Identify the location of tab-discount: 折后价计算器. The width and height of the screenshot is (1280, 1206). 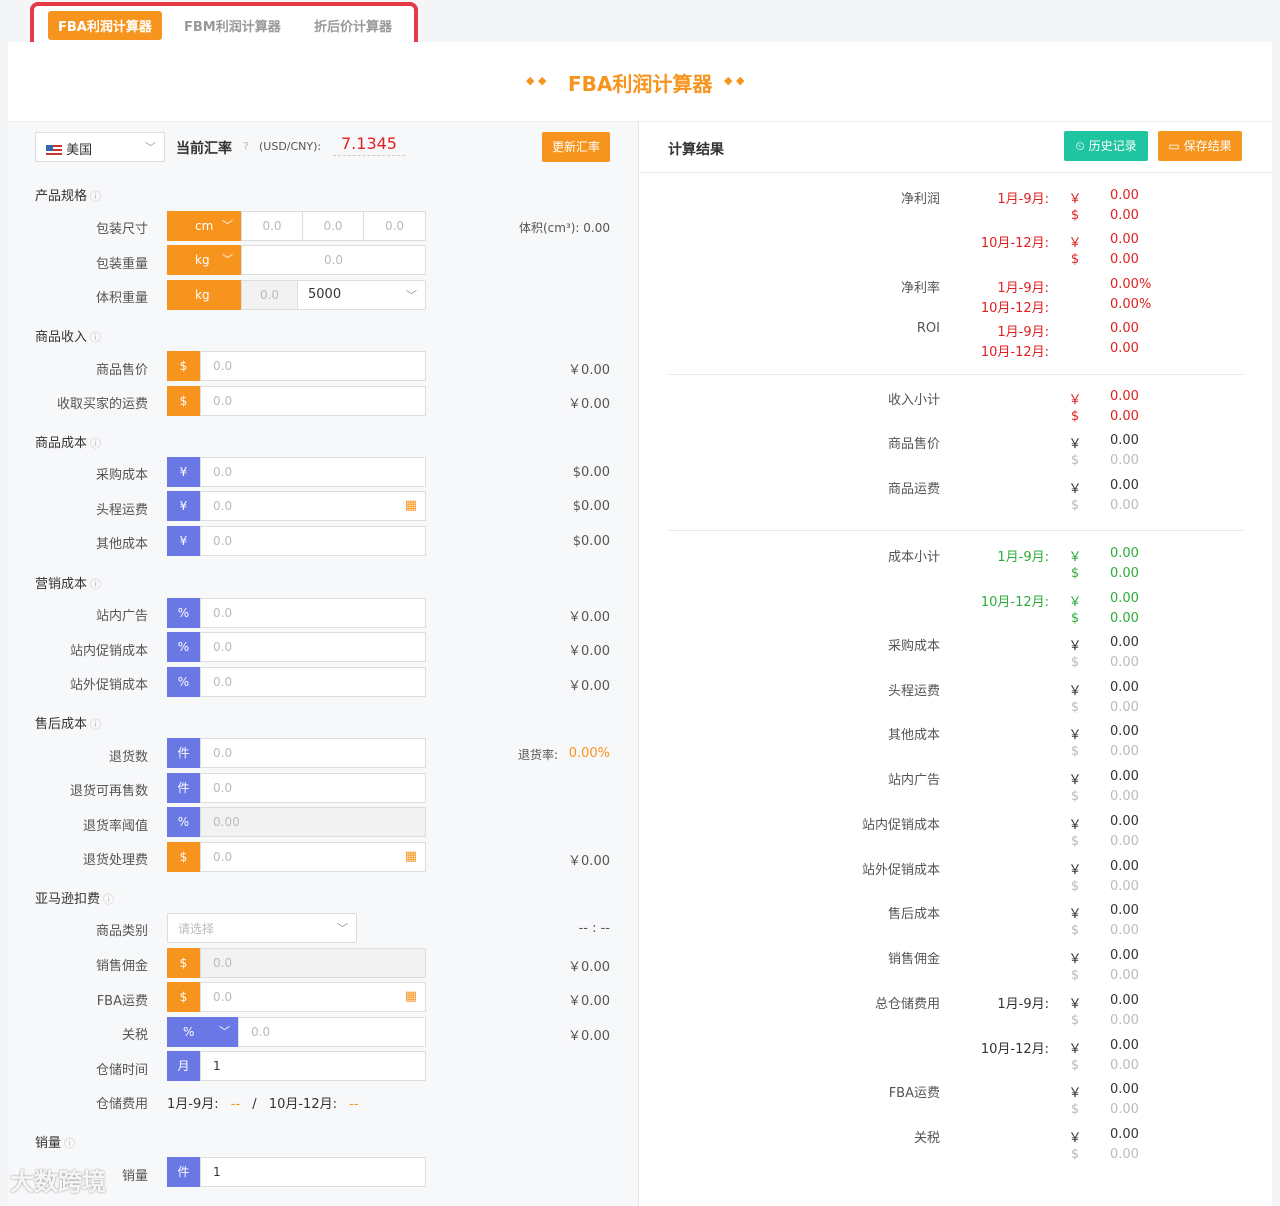
(353, 27).